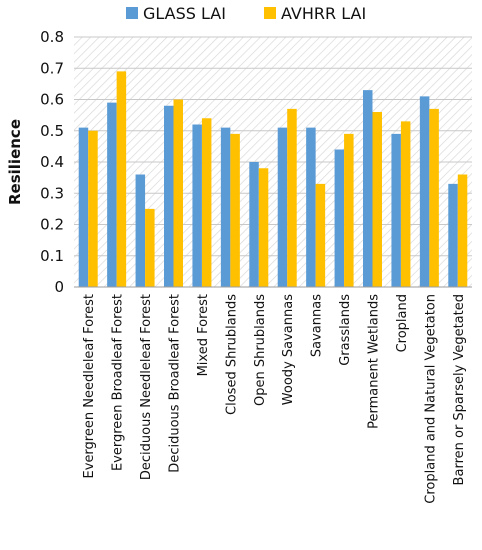  What do you see at coordinates (317, 325) in the screenshot?
I see `x-category-label: Savannas` at bounding box center [317, 325].